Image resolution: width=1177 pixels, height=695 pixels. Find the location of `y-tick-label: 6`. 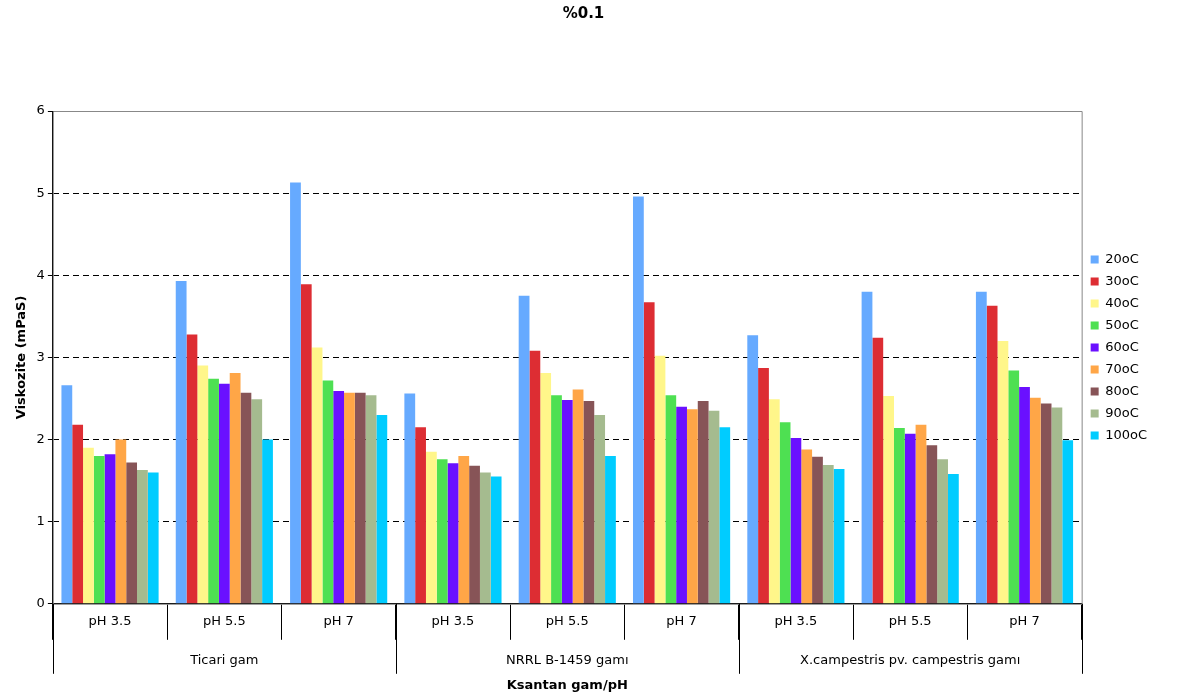

y-tick-label: 6 is located at coordinates (40, 110).